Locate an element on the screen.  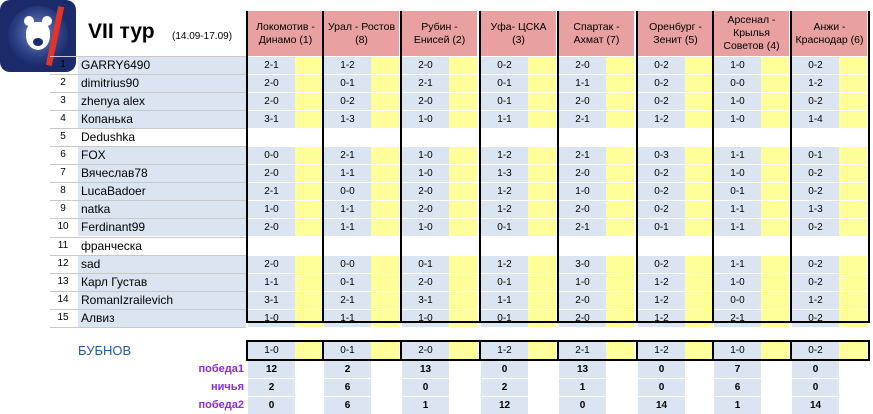
participant-name: франческа is located at coordinates (111, 246).